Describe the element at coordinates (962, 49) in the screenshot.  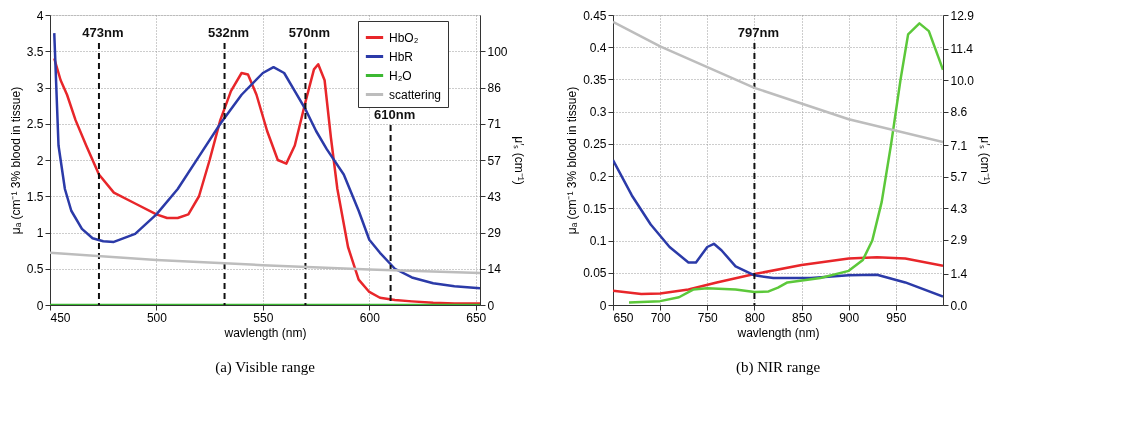
I see `y2-tick-label: 11.4` at that location.